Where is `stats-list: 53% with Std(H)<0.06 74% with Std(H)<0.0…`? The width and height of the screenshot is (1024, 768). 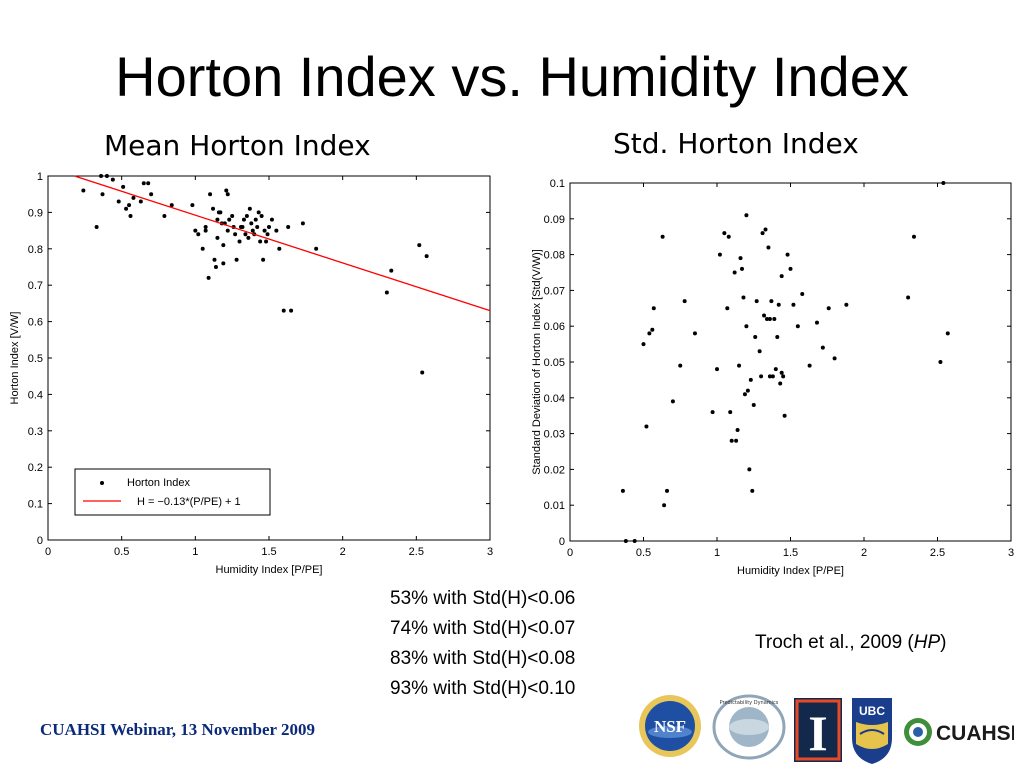
stats-list: 53% with Std(H)<0.06 74% with Std(H)<0.0… is located at coordinates (482, 644).